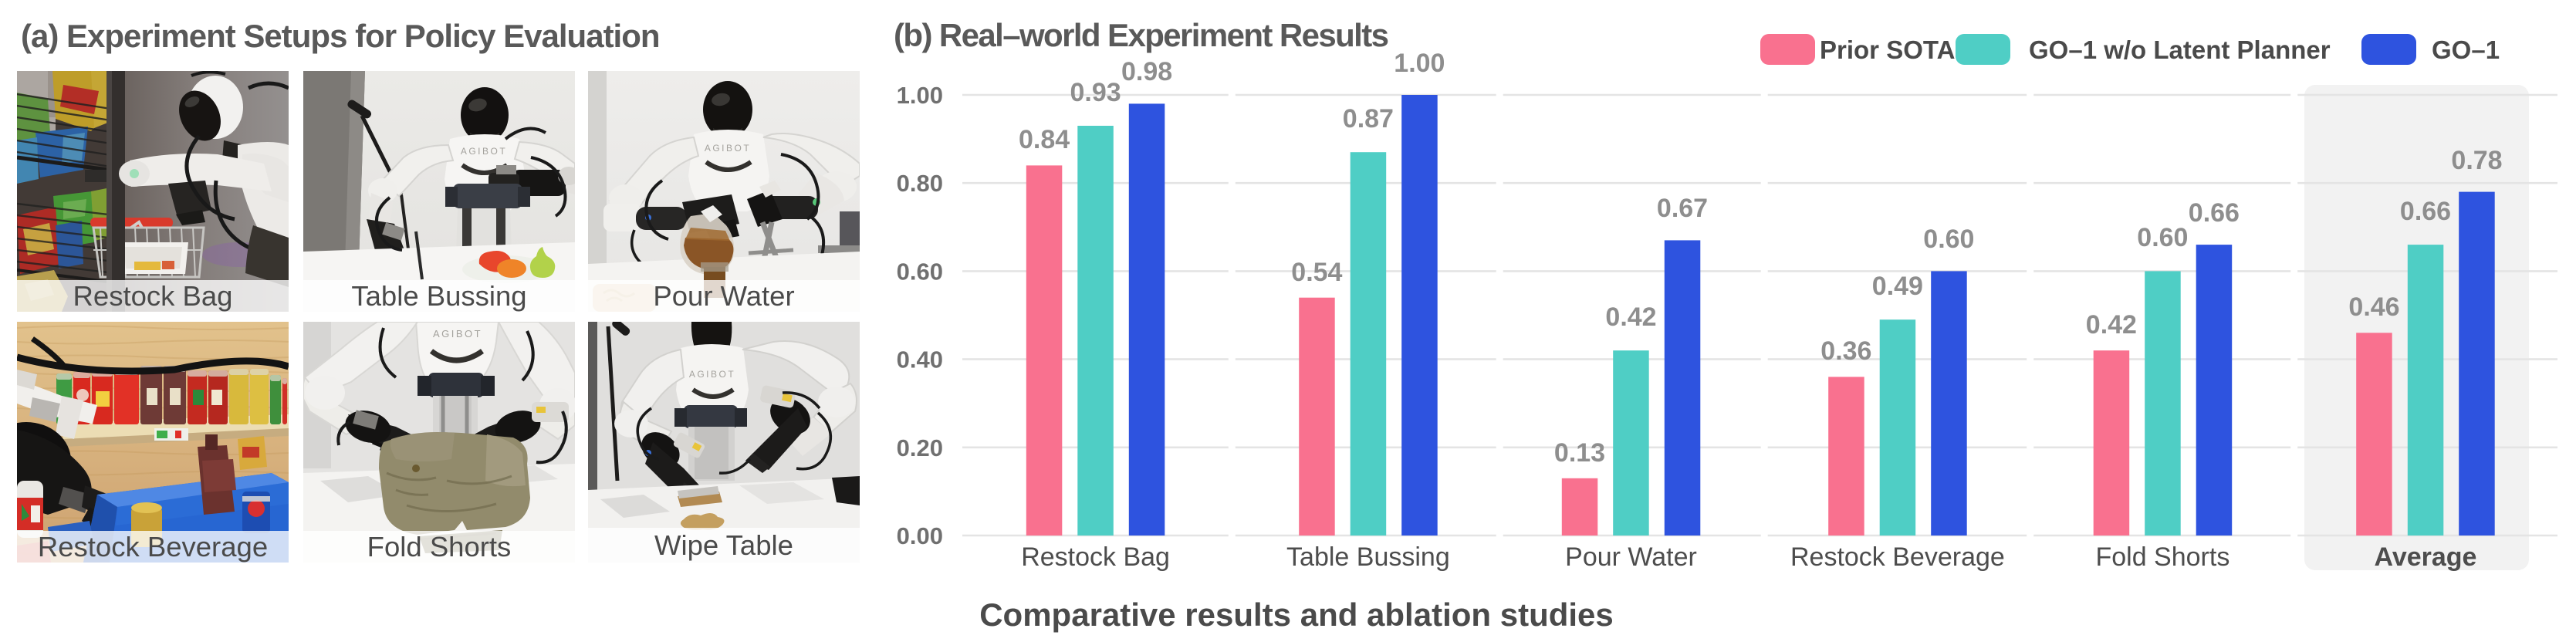 The height and width of the screenshot is (642, 2576). What do you see at coordinates (723, 545) in the screenshot?
I see `svg-text: Wipe Table` at bounding box center [723, 545].